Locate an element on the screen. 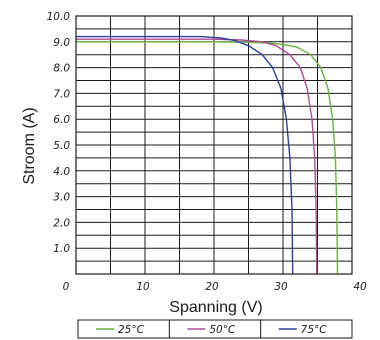 Image resolution: width=380 pixels, height=340 pixels. x-tick-label: 10 is located at coordinates (143, 287).